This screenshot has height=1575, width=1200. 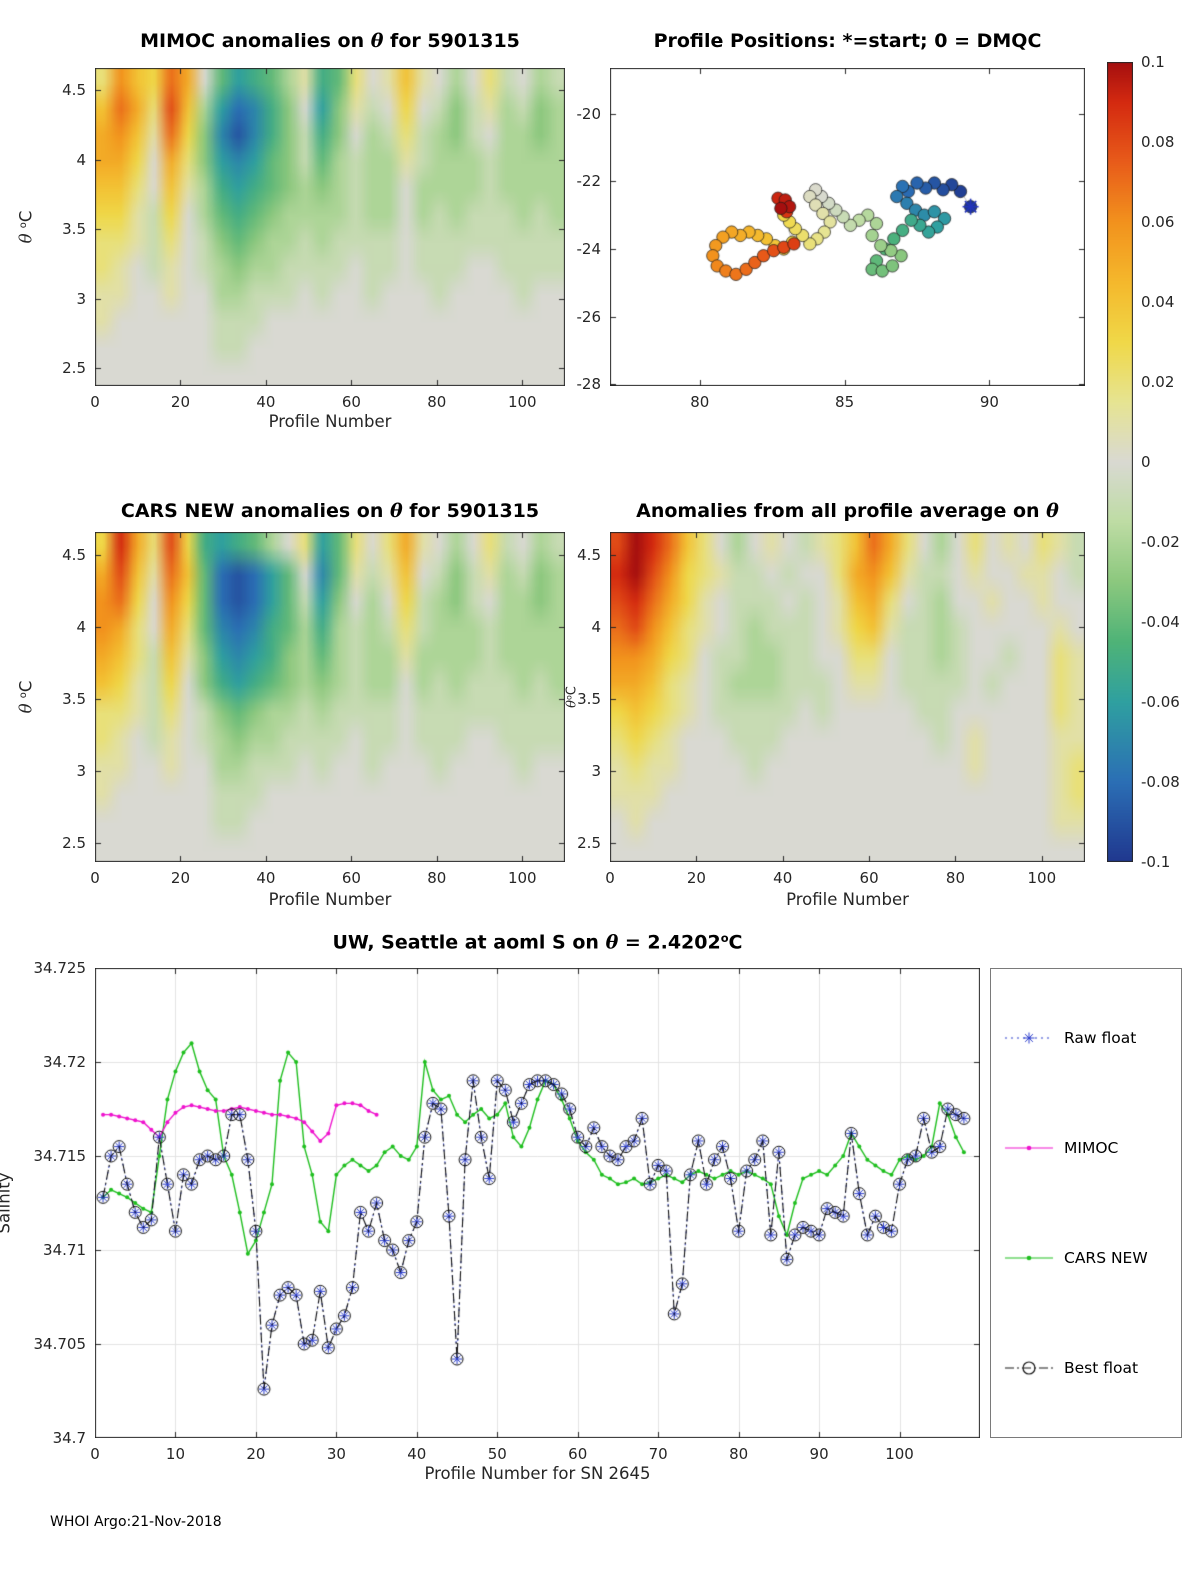 What do you see at coordinates (1106, 1258) in the screenshot?
I see `legend-label: CARS NEW` at bounding box center [1106, 1258].